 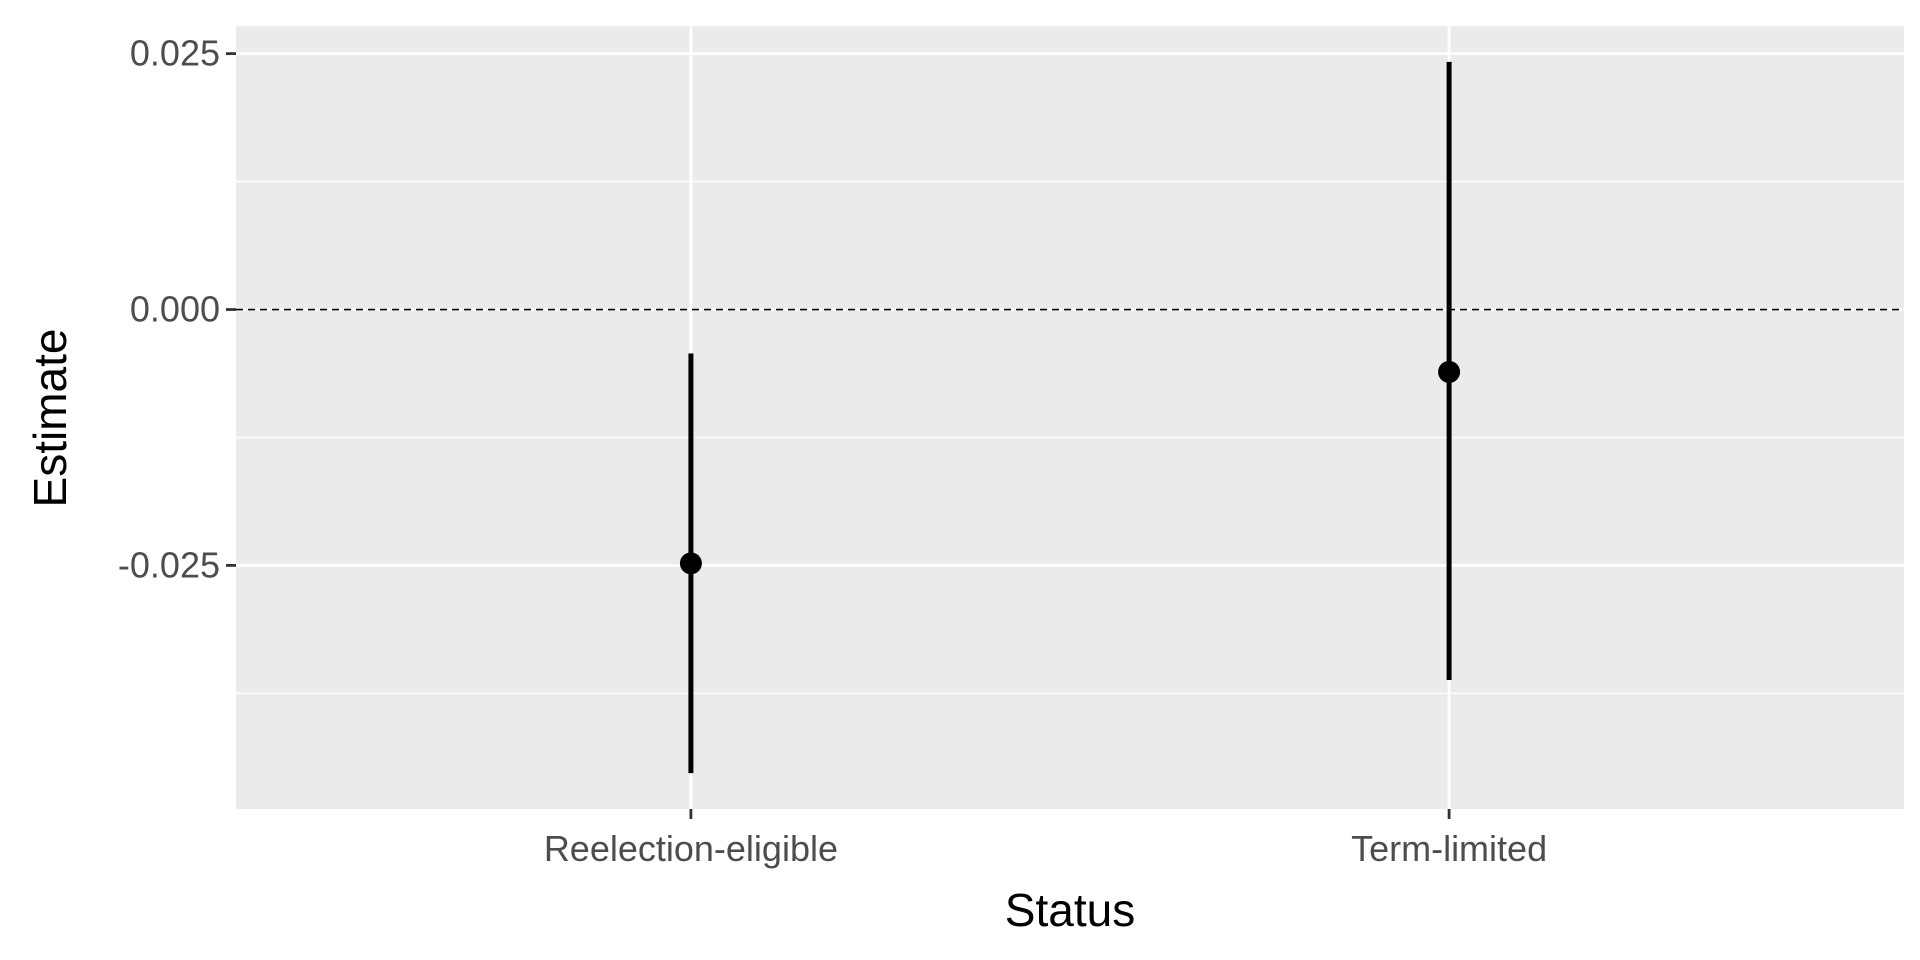 I want to click on x-tick-label: Term-limited, so click(x=1449, y=848).